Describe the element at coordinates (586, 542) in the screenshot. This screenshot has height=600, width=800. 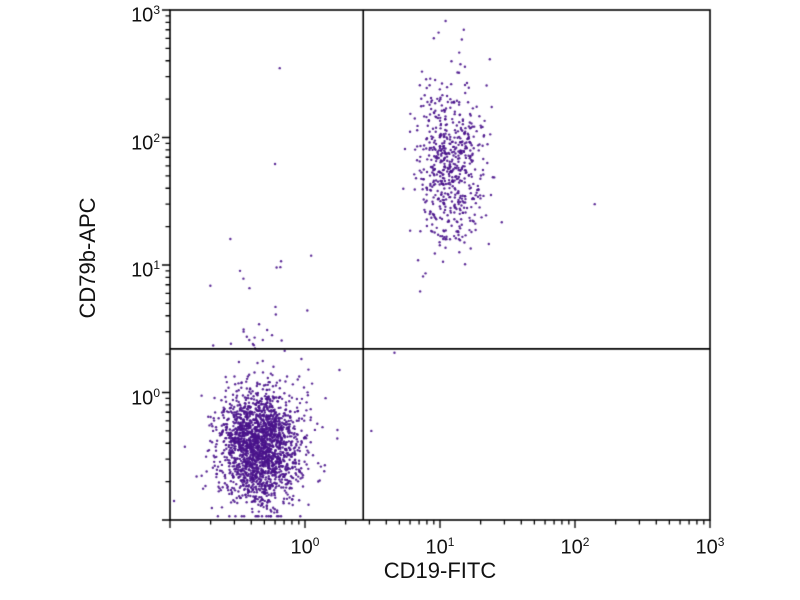
I see `x-tick-exponent: 2` at that location.